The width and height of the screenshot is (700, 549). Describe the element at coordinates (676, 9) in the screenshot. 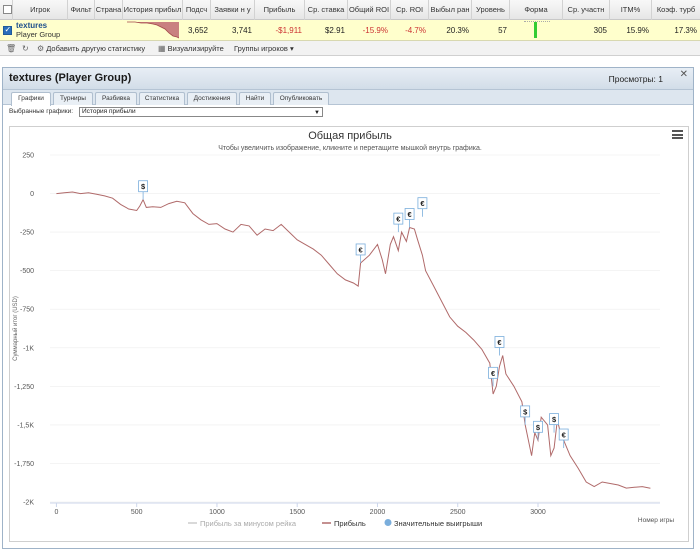

I see `col-header-turbo: Коэф. турб` at that location.